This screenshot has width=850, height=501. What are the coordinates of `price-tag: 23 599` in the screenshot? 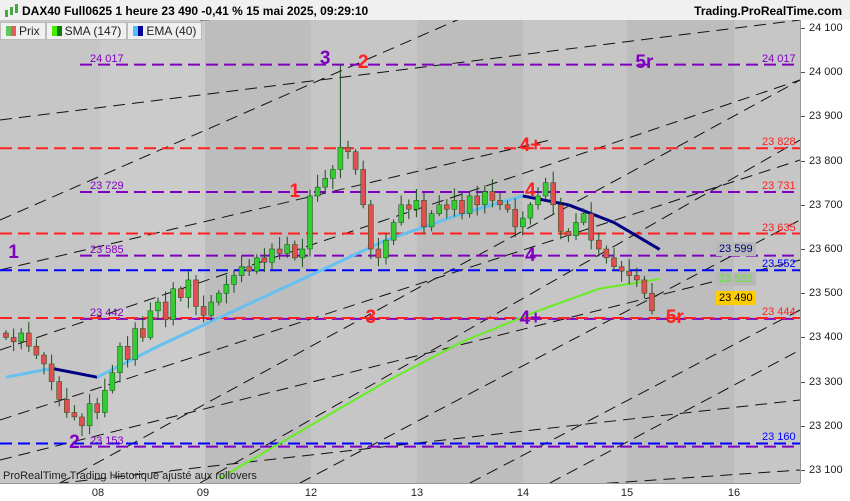 It's located at (736, 249).